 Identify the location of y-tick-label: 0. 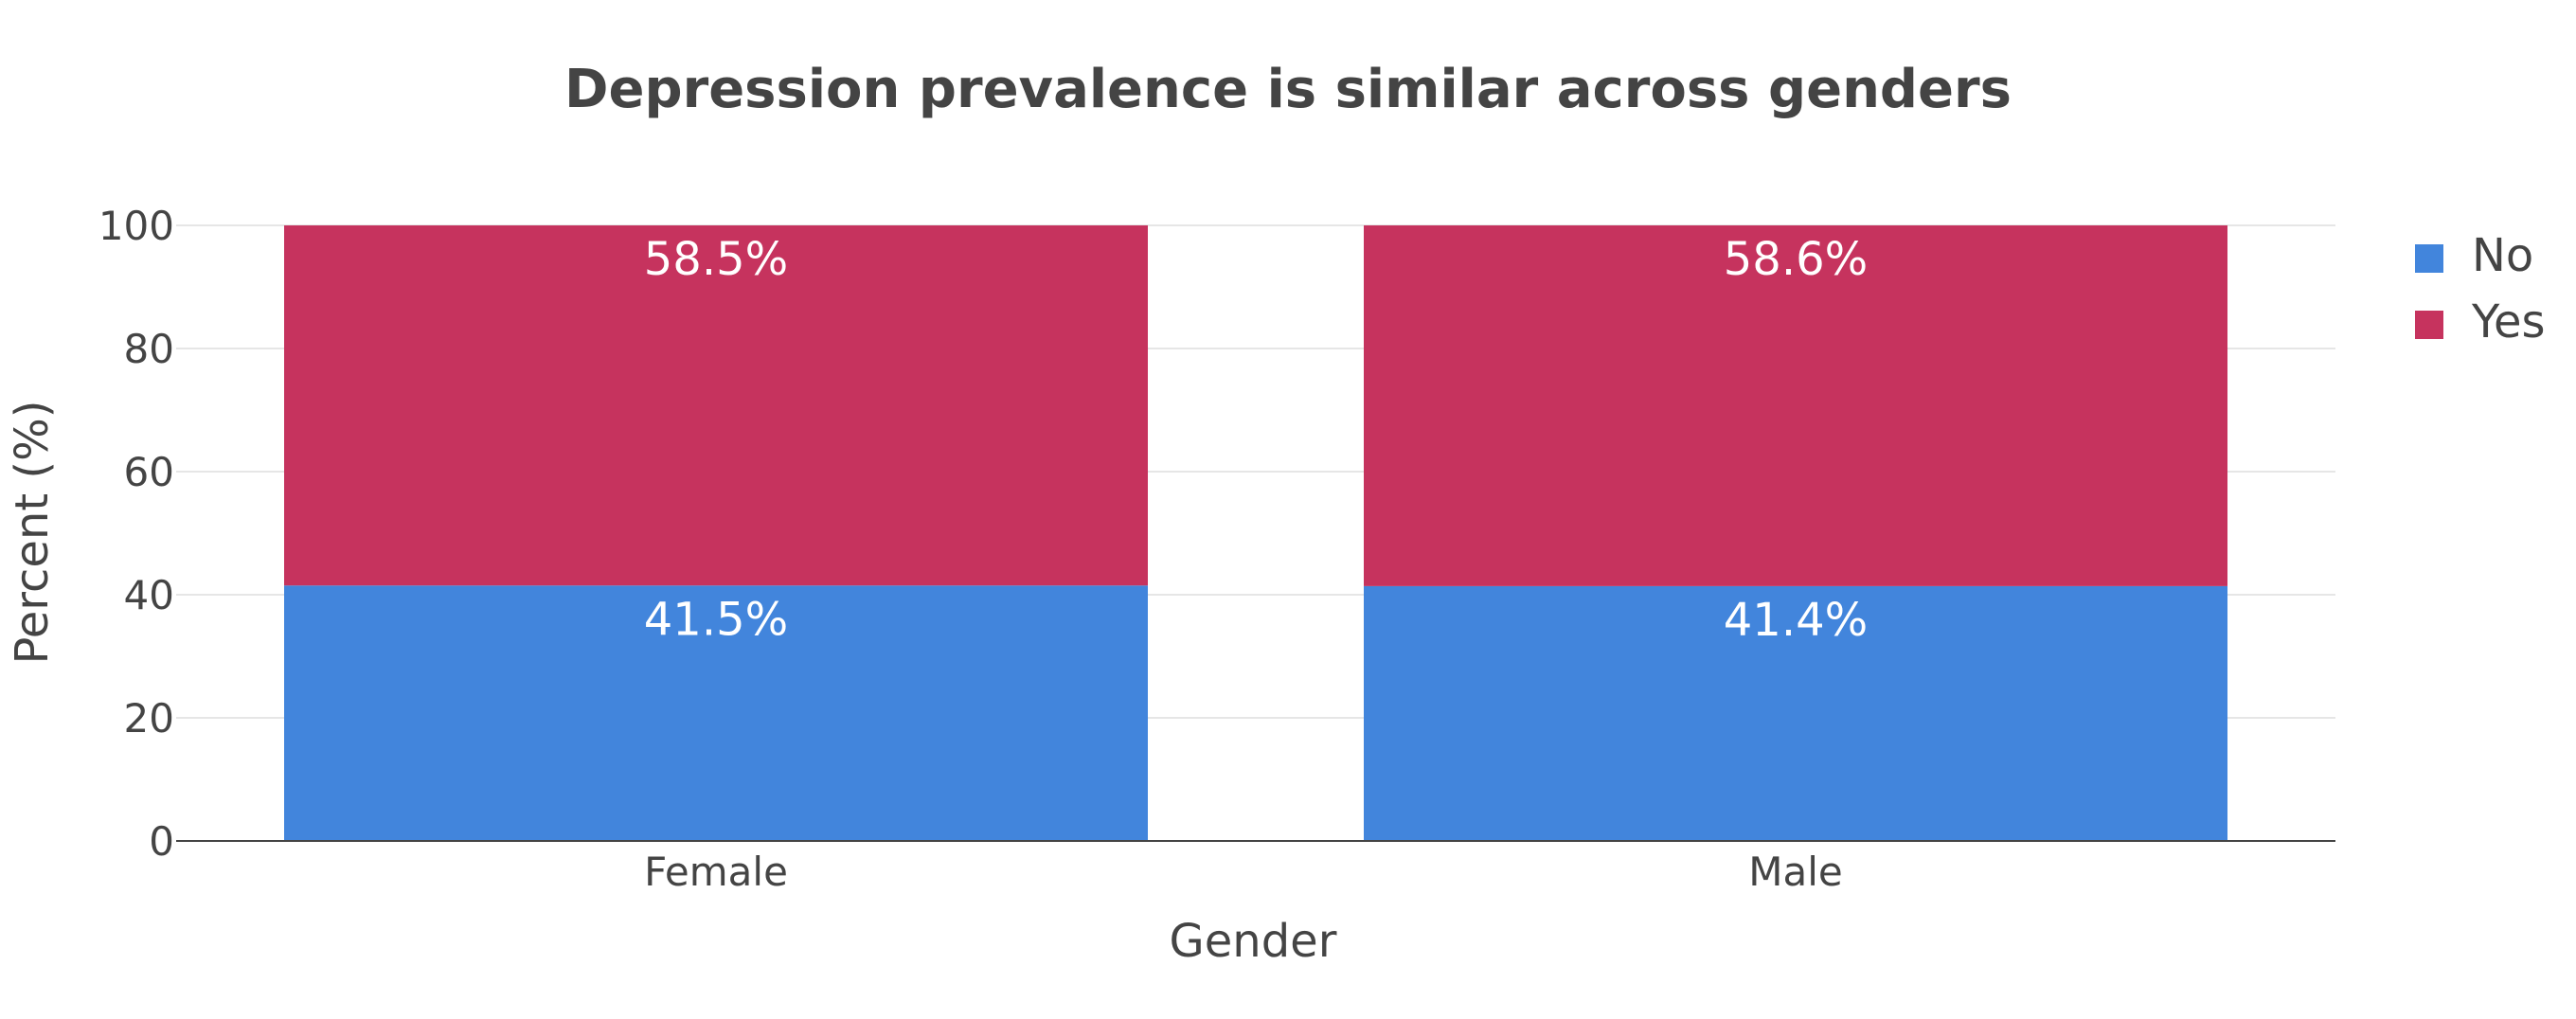
(161, 841).